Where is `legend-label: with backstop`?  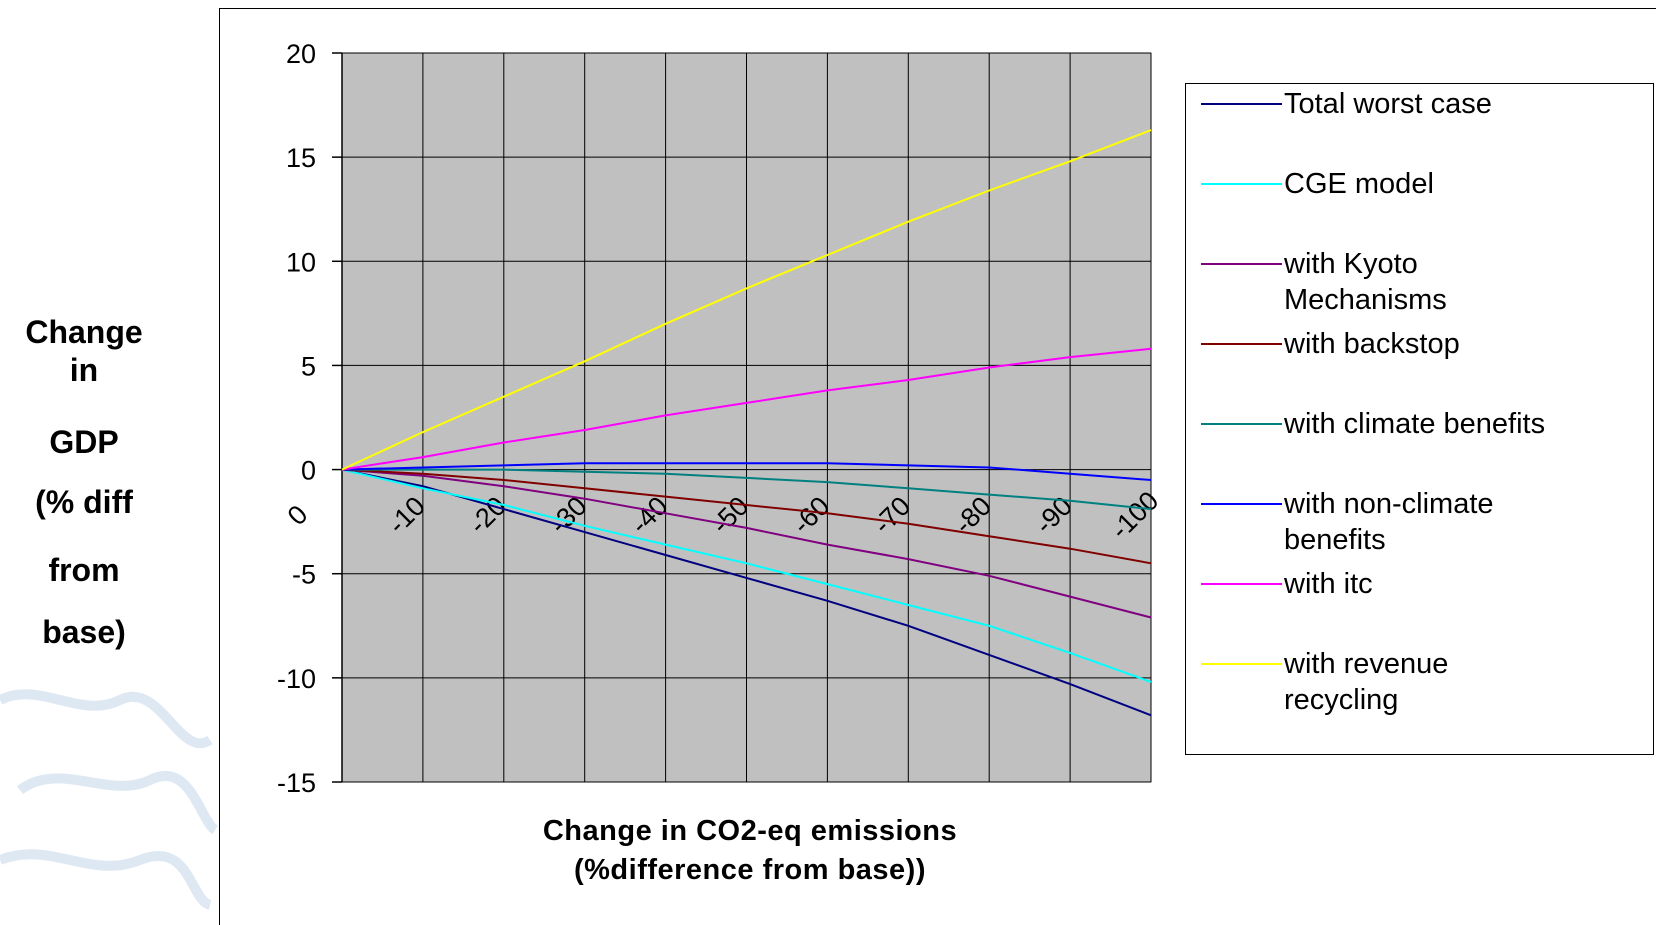 legend-label: with backstop is located at coordinates (1469, 344).